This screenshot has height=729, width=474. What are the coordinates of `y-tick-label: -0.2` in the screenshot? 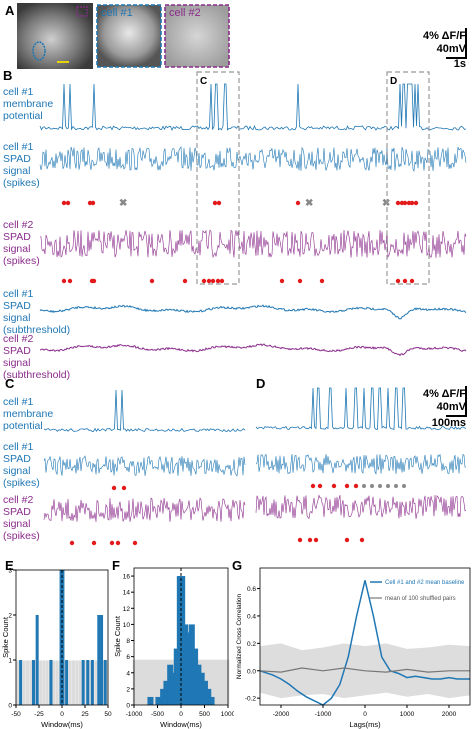 It's located at (251, 699).